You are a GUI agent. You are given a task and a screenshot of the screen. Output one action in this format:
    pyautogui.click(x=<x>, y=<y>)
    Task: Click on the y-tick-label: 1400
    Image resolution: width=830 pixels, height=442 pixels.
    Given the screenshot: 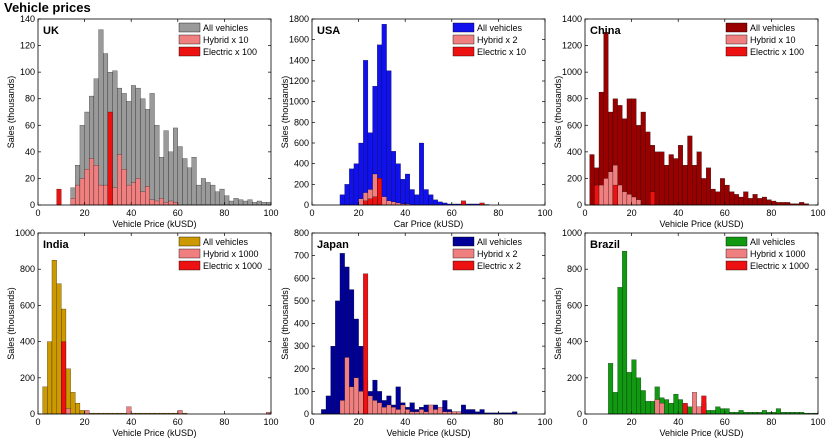 What is the action you would take?
    pyautogui.click(x=572, y=19)
    